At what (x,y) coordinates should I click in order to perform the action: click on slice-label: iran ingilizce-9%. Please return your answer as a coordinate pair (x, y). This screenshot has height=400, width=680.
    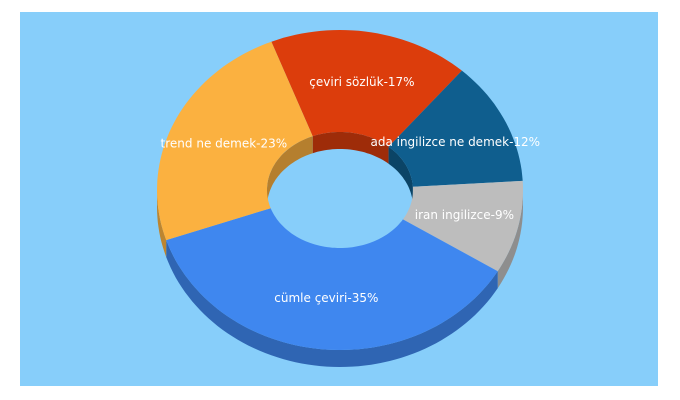
    Looking at the image, I should click on (464, 215).